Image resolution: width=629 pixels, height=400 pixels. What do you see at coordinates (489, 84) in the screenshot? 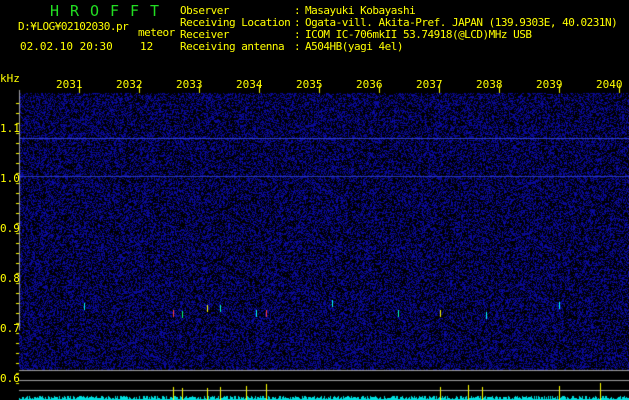
I see `x-tick-label: 2038` at bounding box center [489, 84].